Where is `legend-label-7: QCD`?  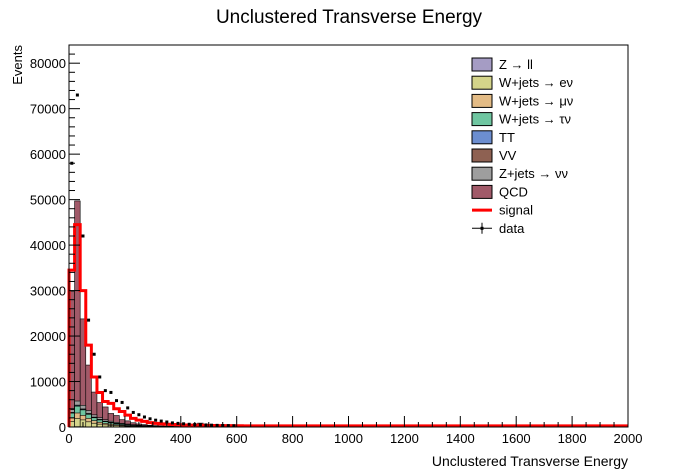
legend-label-7: QCD is located at coordinates (513, 191).